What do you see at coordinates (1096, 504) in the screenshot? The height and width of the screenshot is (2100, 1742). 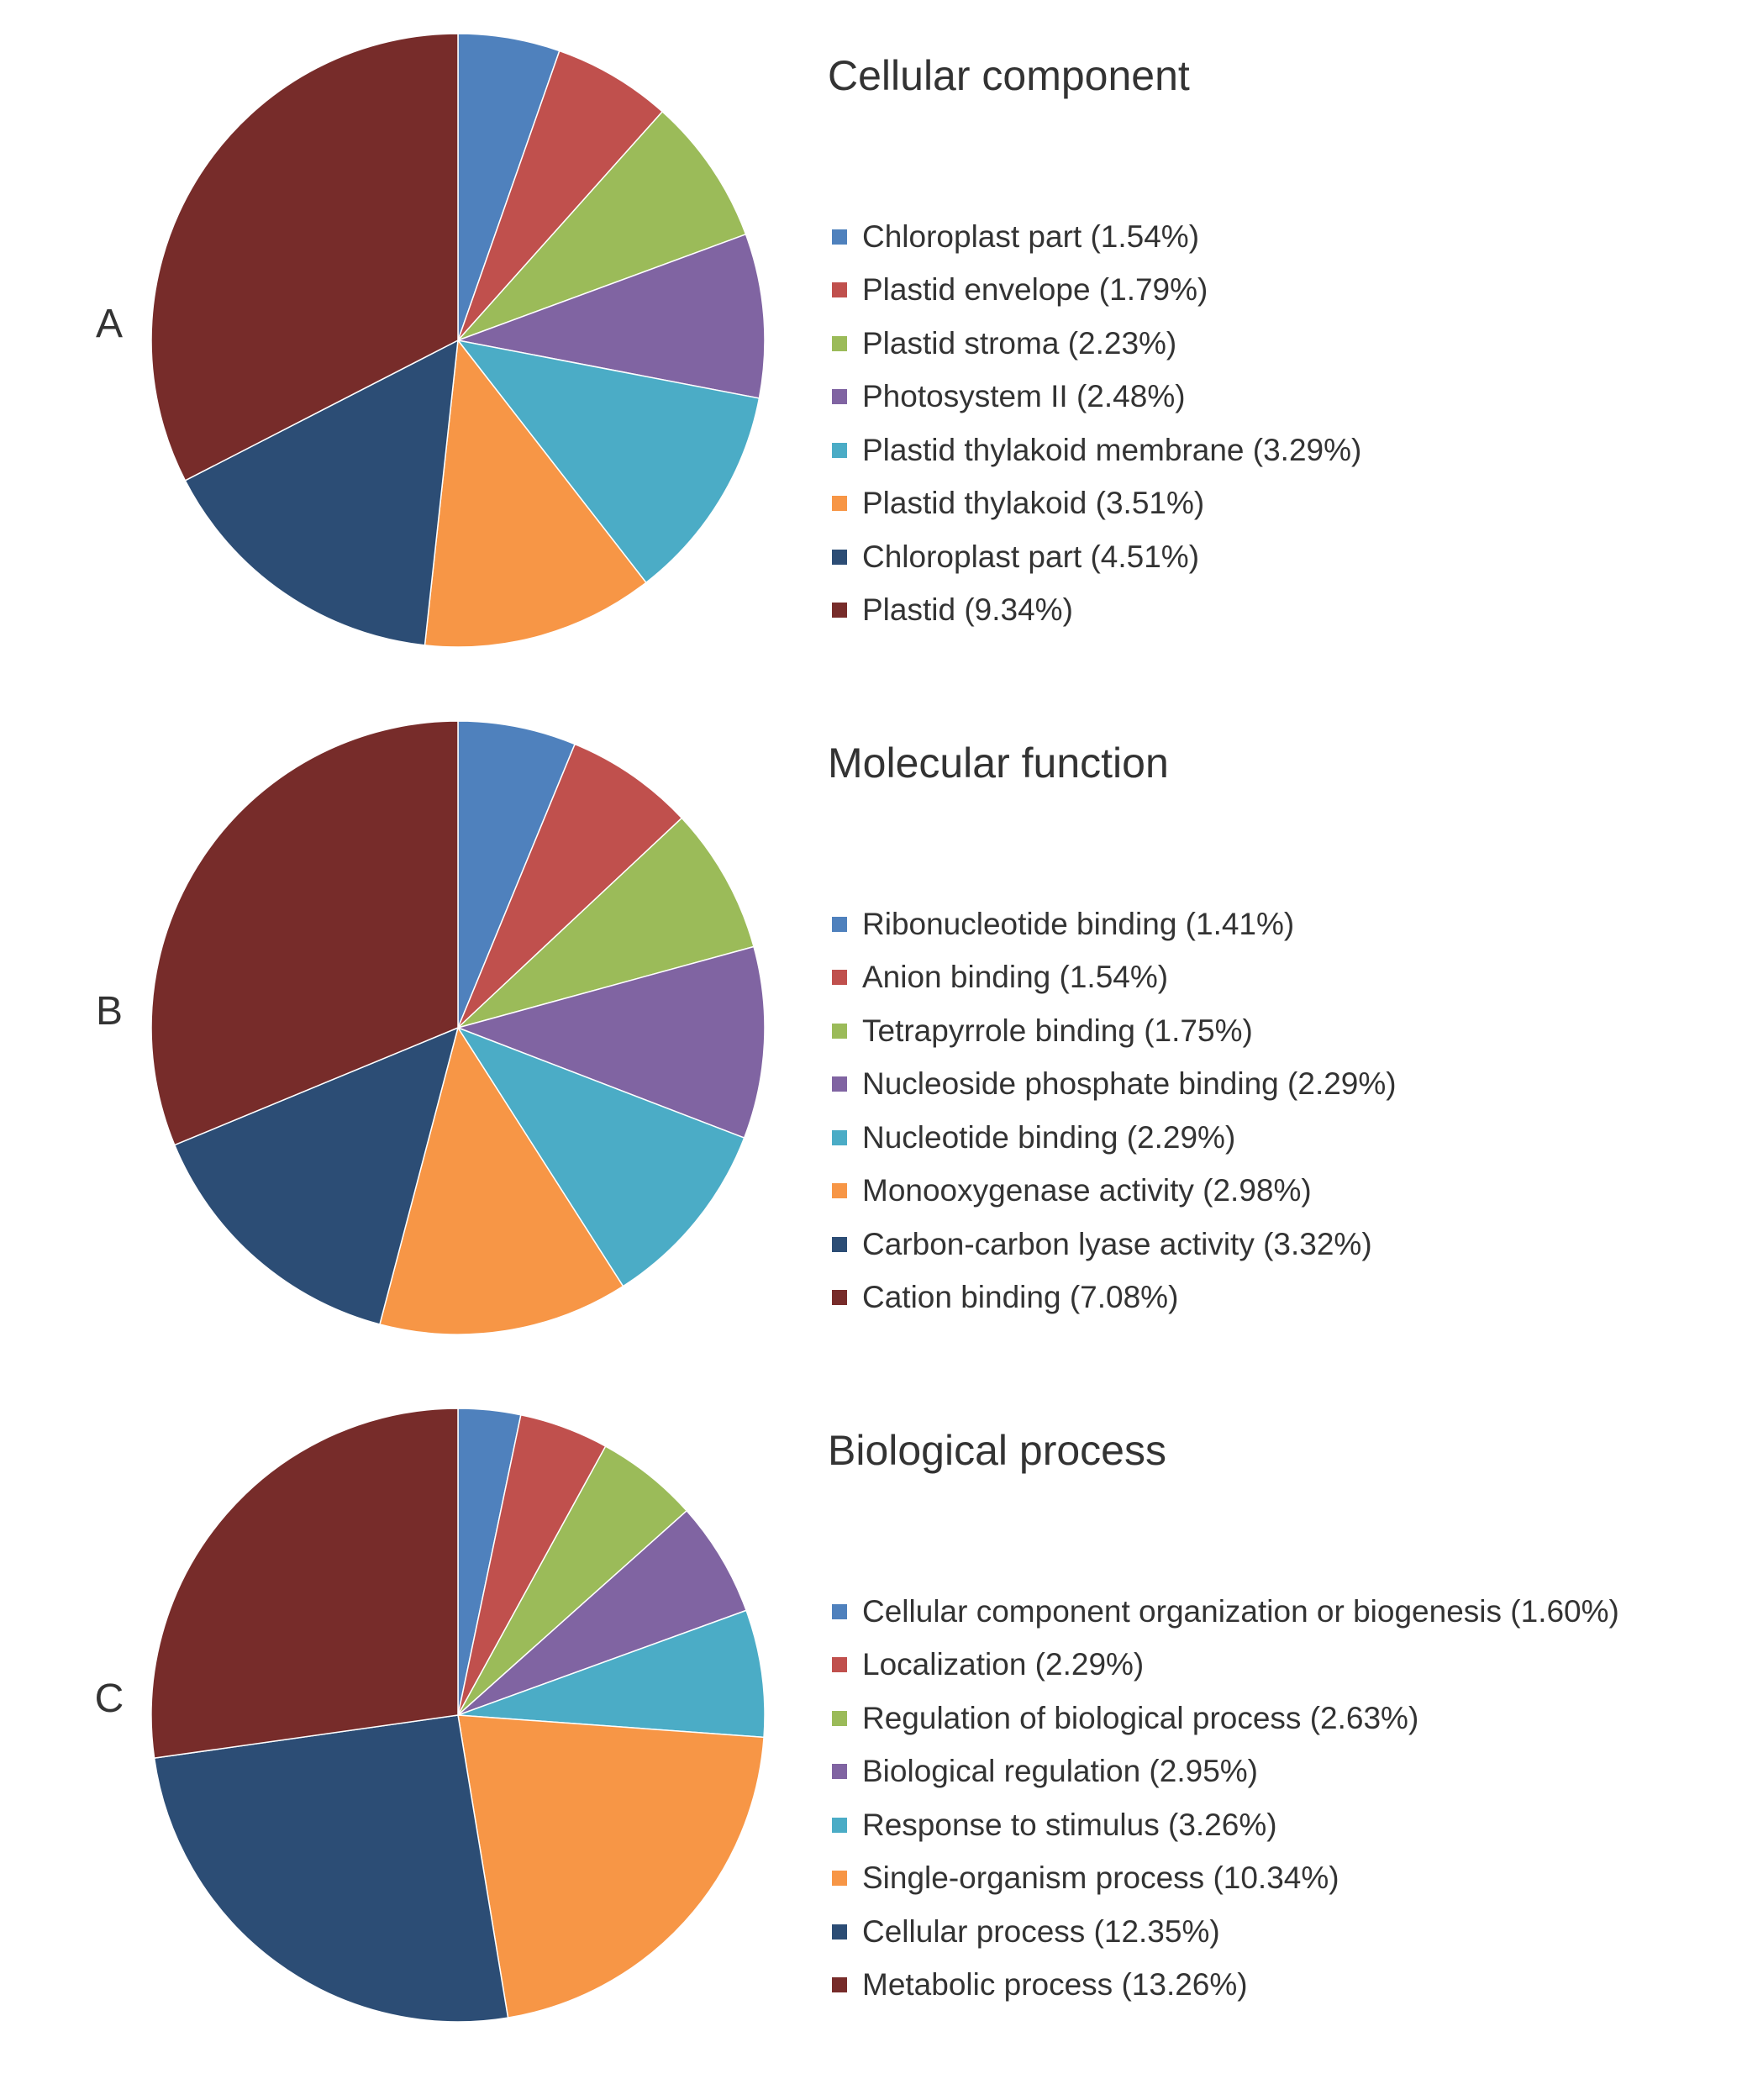 I see `legend-item: Plastid thylakoid (3.51%)` at bounding box center [1096, 504].